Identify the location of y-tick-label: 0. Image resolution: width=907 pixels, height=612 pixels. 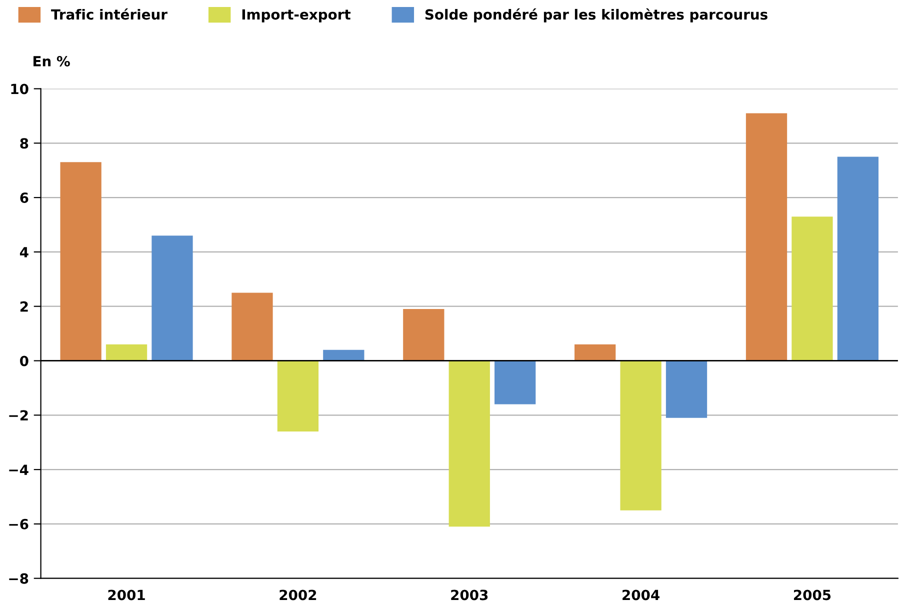
(24, 361).